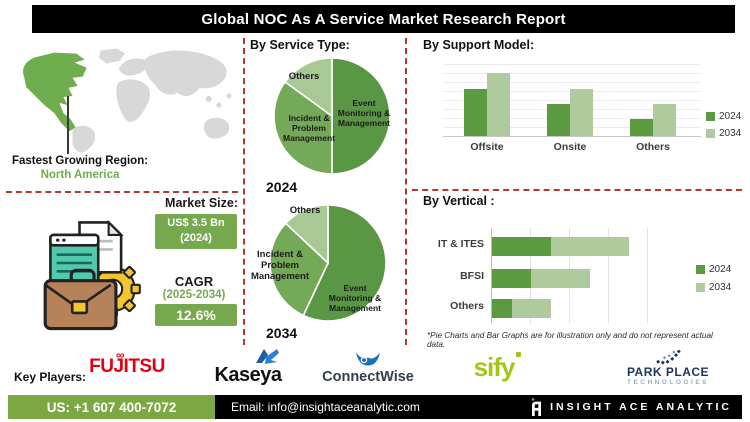  What do you see at coordinates (519, 354) in the screenshot?
I see `sify-dot-icon` at bounding box center [519, 354].